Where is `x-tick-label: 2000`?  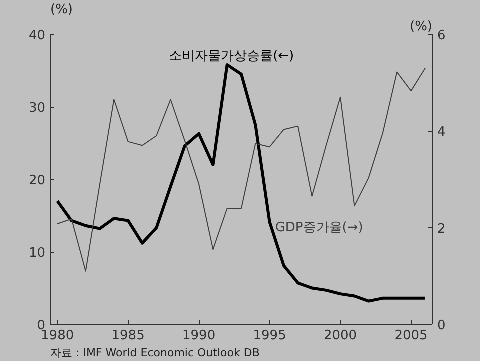 x-tick-label: 2000 is located at coordinates (341, 336).